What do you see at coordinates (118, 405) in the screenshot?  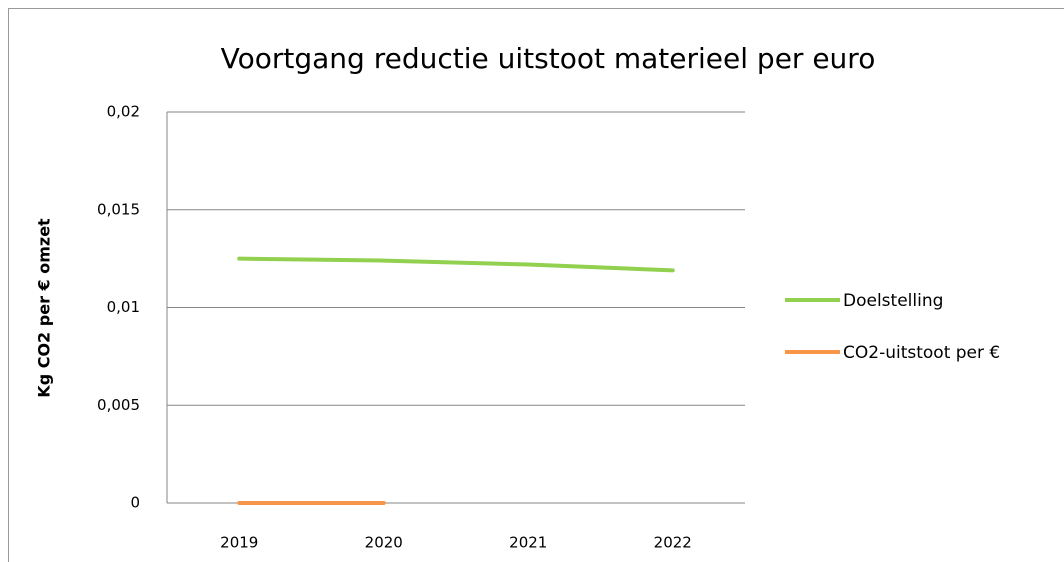 I see `y-tick-label: 0,005` at bounding box center [118, 405].